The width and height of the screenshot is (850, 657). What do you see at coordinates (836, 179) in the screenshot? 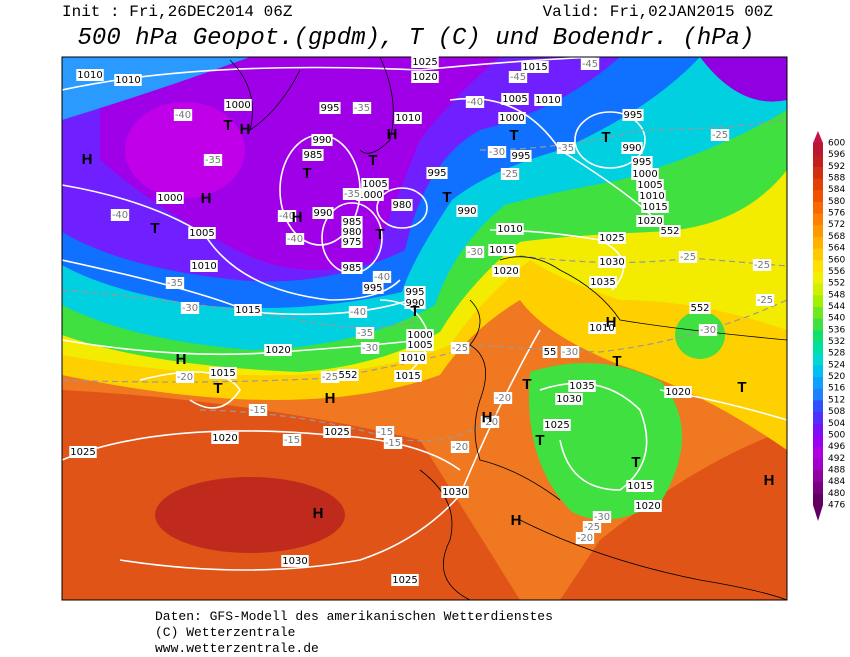
I see `colorbar-label: 588` at bounding box center [836, 179].